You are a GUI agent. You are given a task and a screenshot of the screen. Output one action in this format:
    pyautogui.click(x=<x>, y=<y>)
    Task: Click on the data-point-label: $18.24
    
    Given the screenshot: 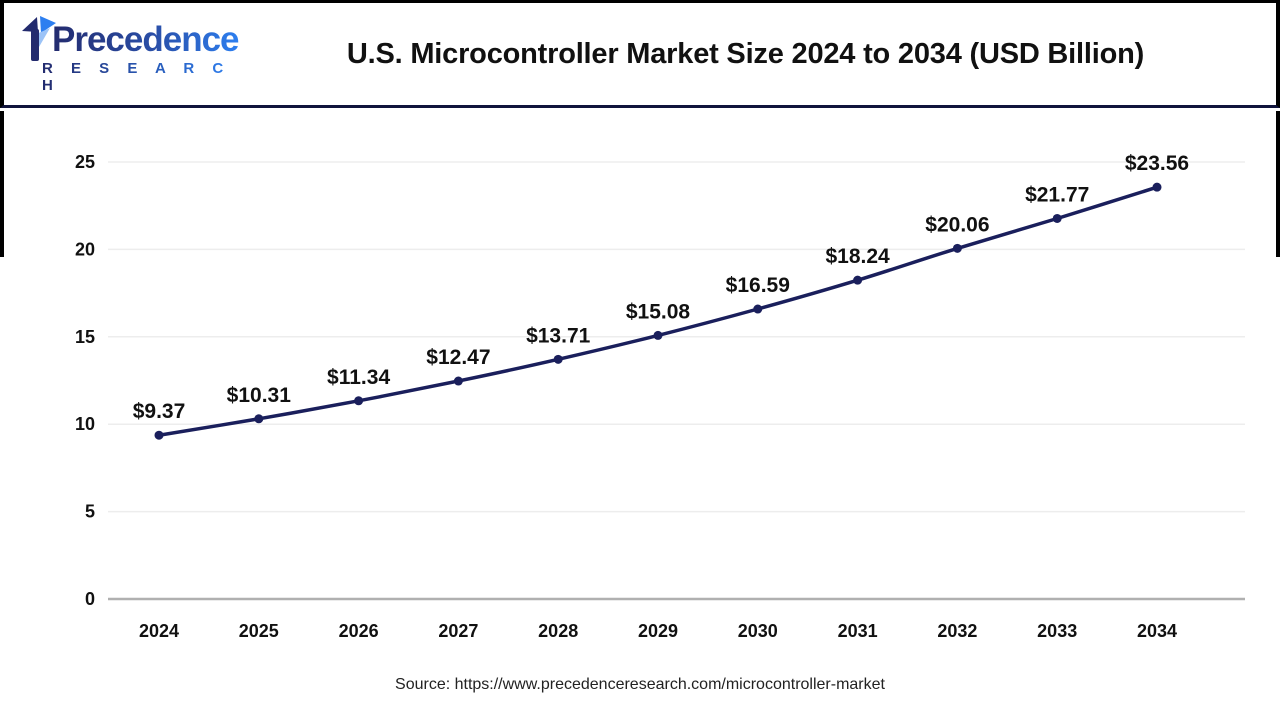 What is the action you would take?
    pyautogui.click(x=857, y=256)
    